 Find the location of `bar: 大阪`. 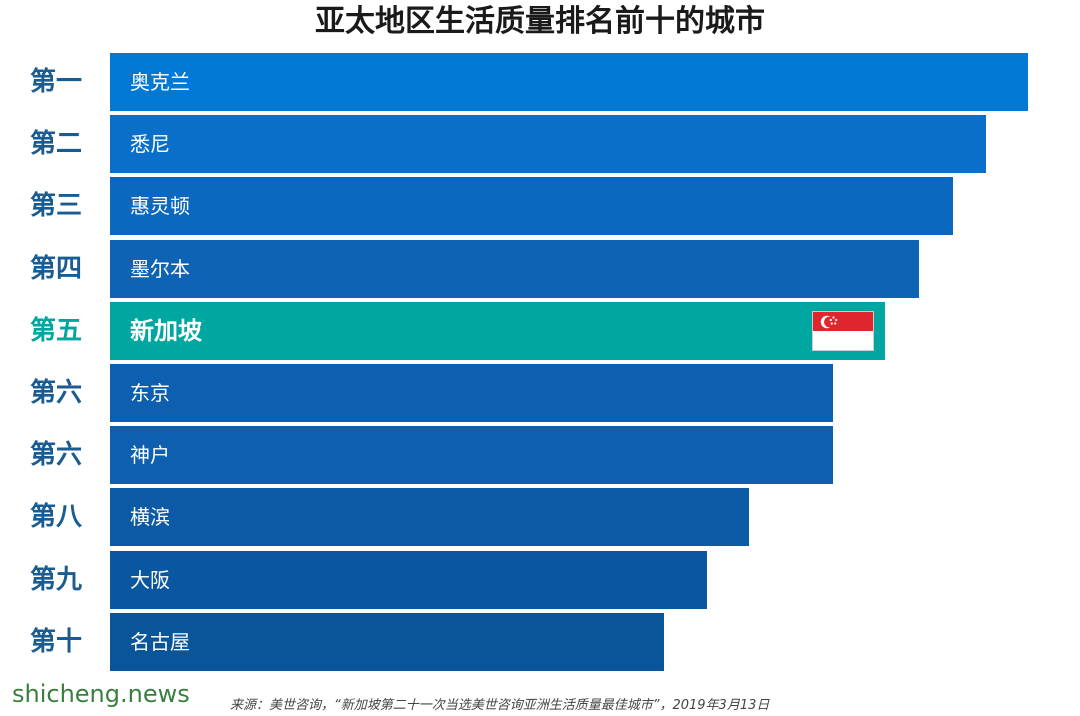

bar: 大阪 is located at coordinates (408, 580).